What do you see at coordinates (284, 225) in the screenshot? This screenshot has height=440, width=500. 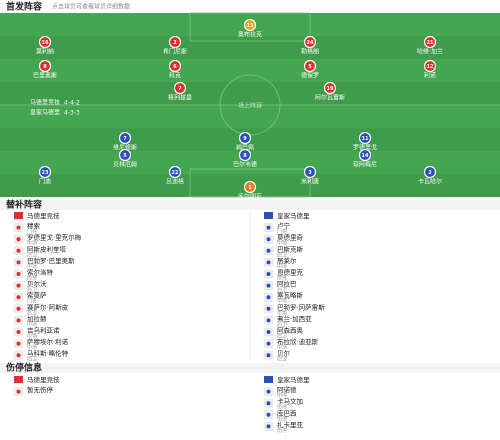 I see `name: 卢宁` at bounding box center [284, 225].